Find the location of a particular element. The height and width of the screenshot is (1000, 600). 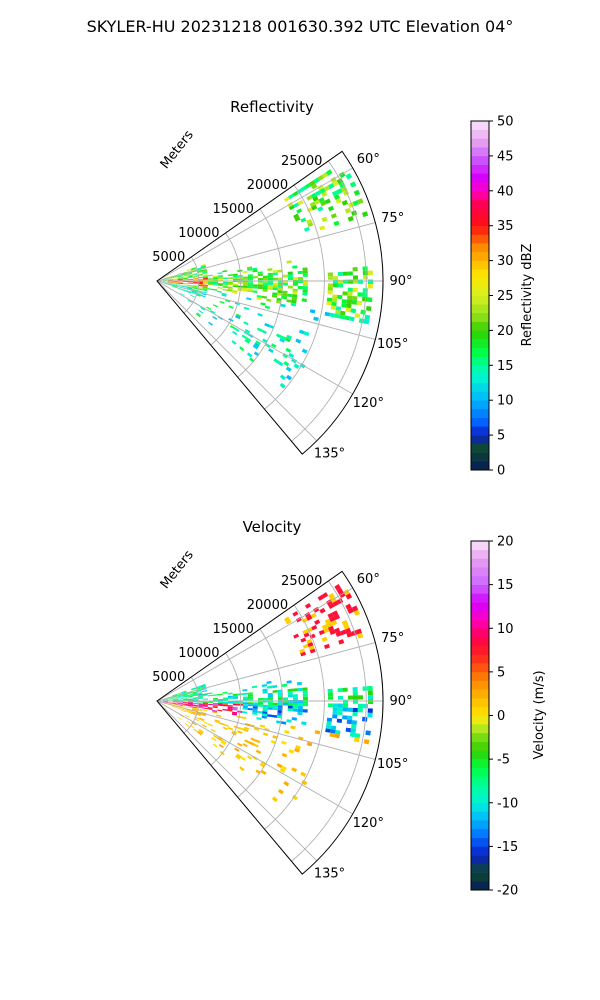

colorbar-tick-label: 5 is located at coordinates (501, 436).